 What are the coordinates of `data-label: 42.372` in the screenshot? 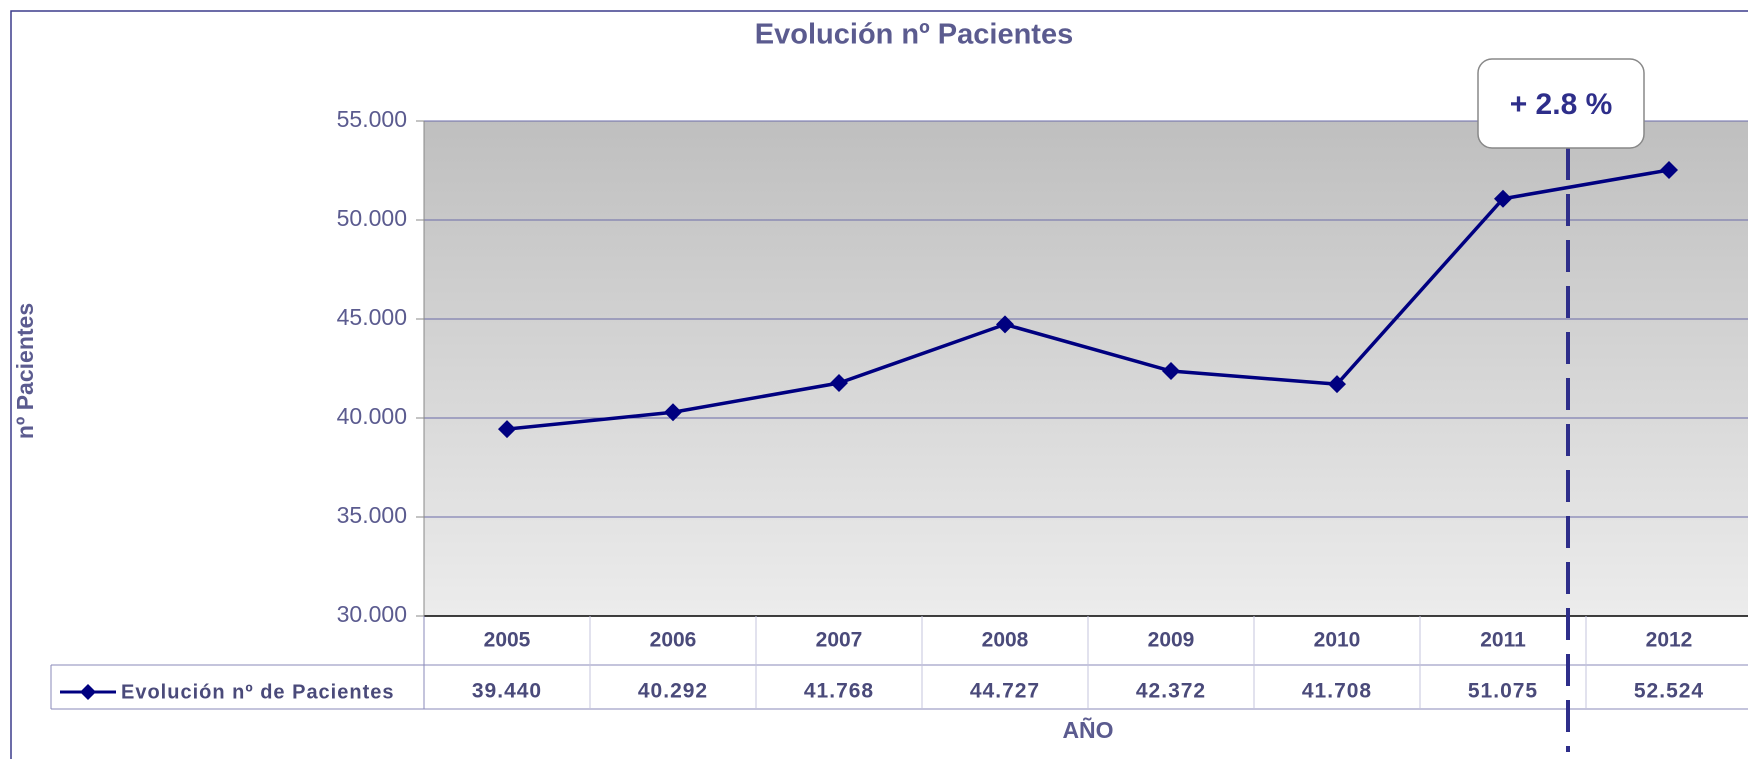 It's located at (1171, 691).